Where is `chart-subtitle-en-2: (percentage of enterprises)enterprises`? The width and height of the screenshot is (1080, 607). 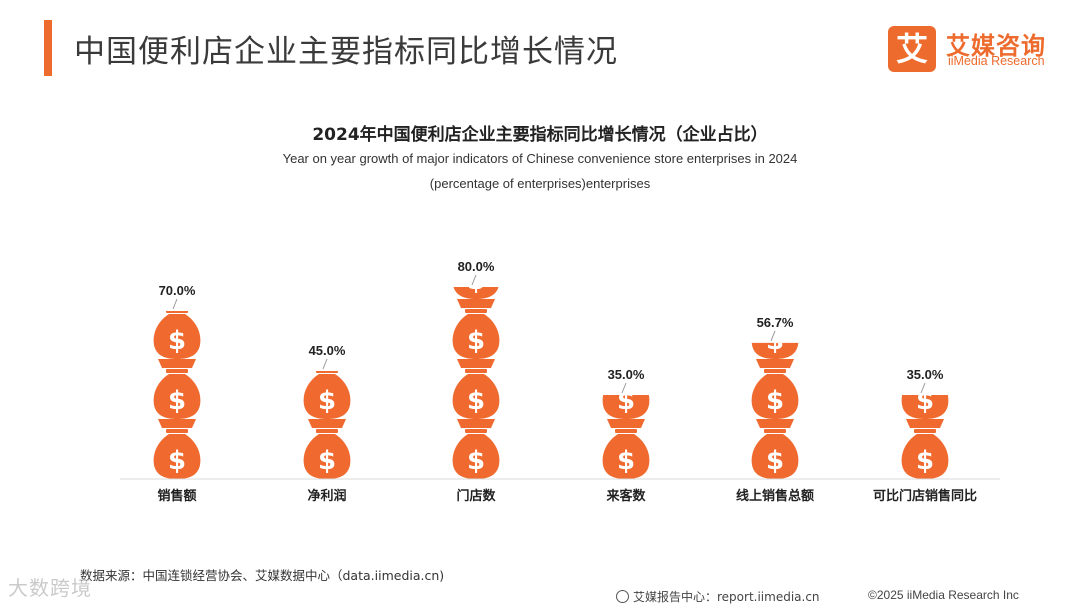 chart-subtitle-en-2: (percentage of enterprises)enterprises is located at coordinates (540, 183).